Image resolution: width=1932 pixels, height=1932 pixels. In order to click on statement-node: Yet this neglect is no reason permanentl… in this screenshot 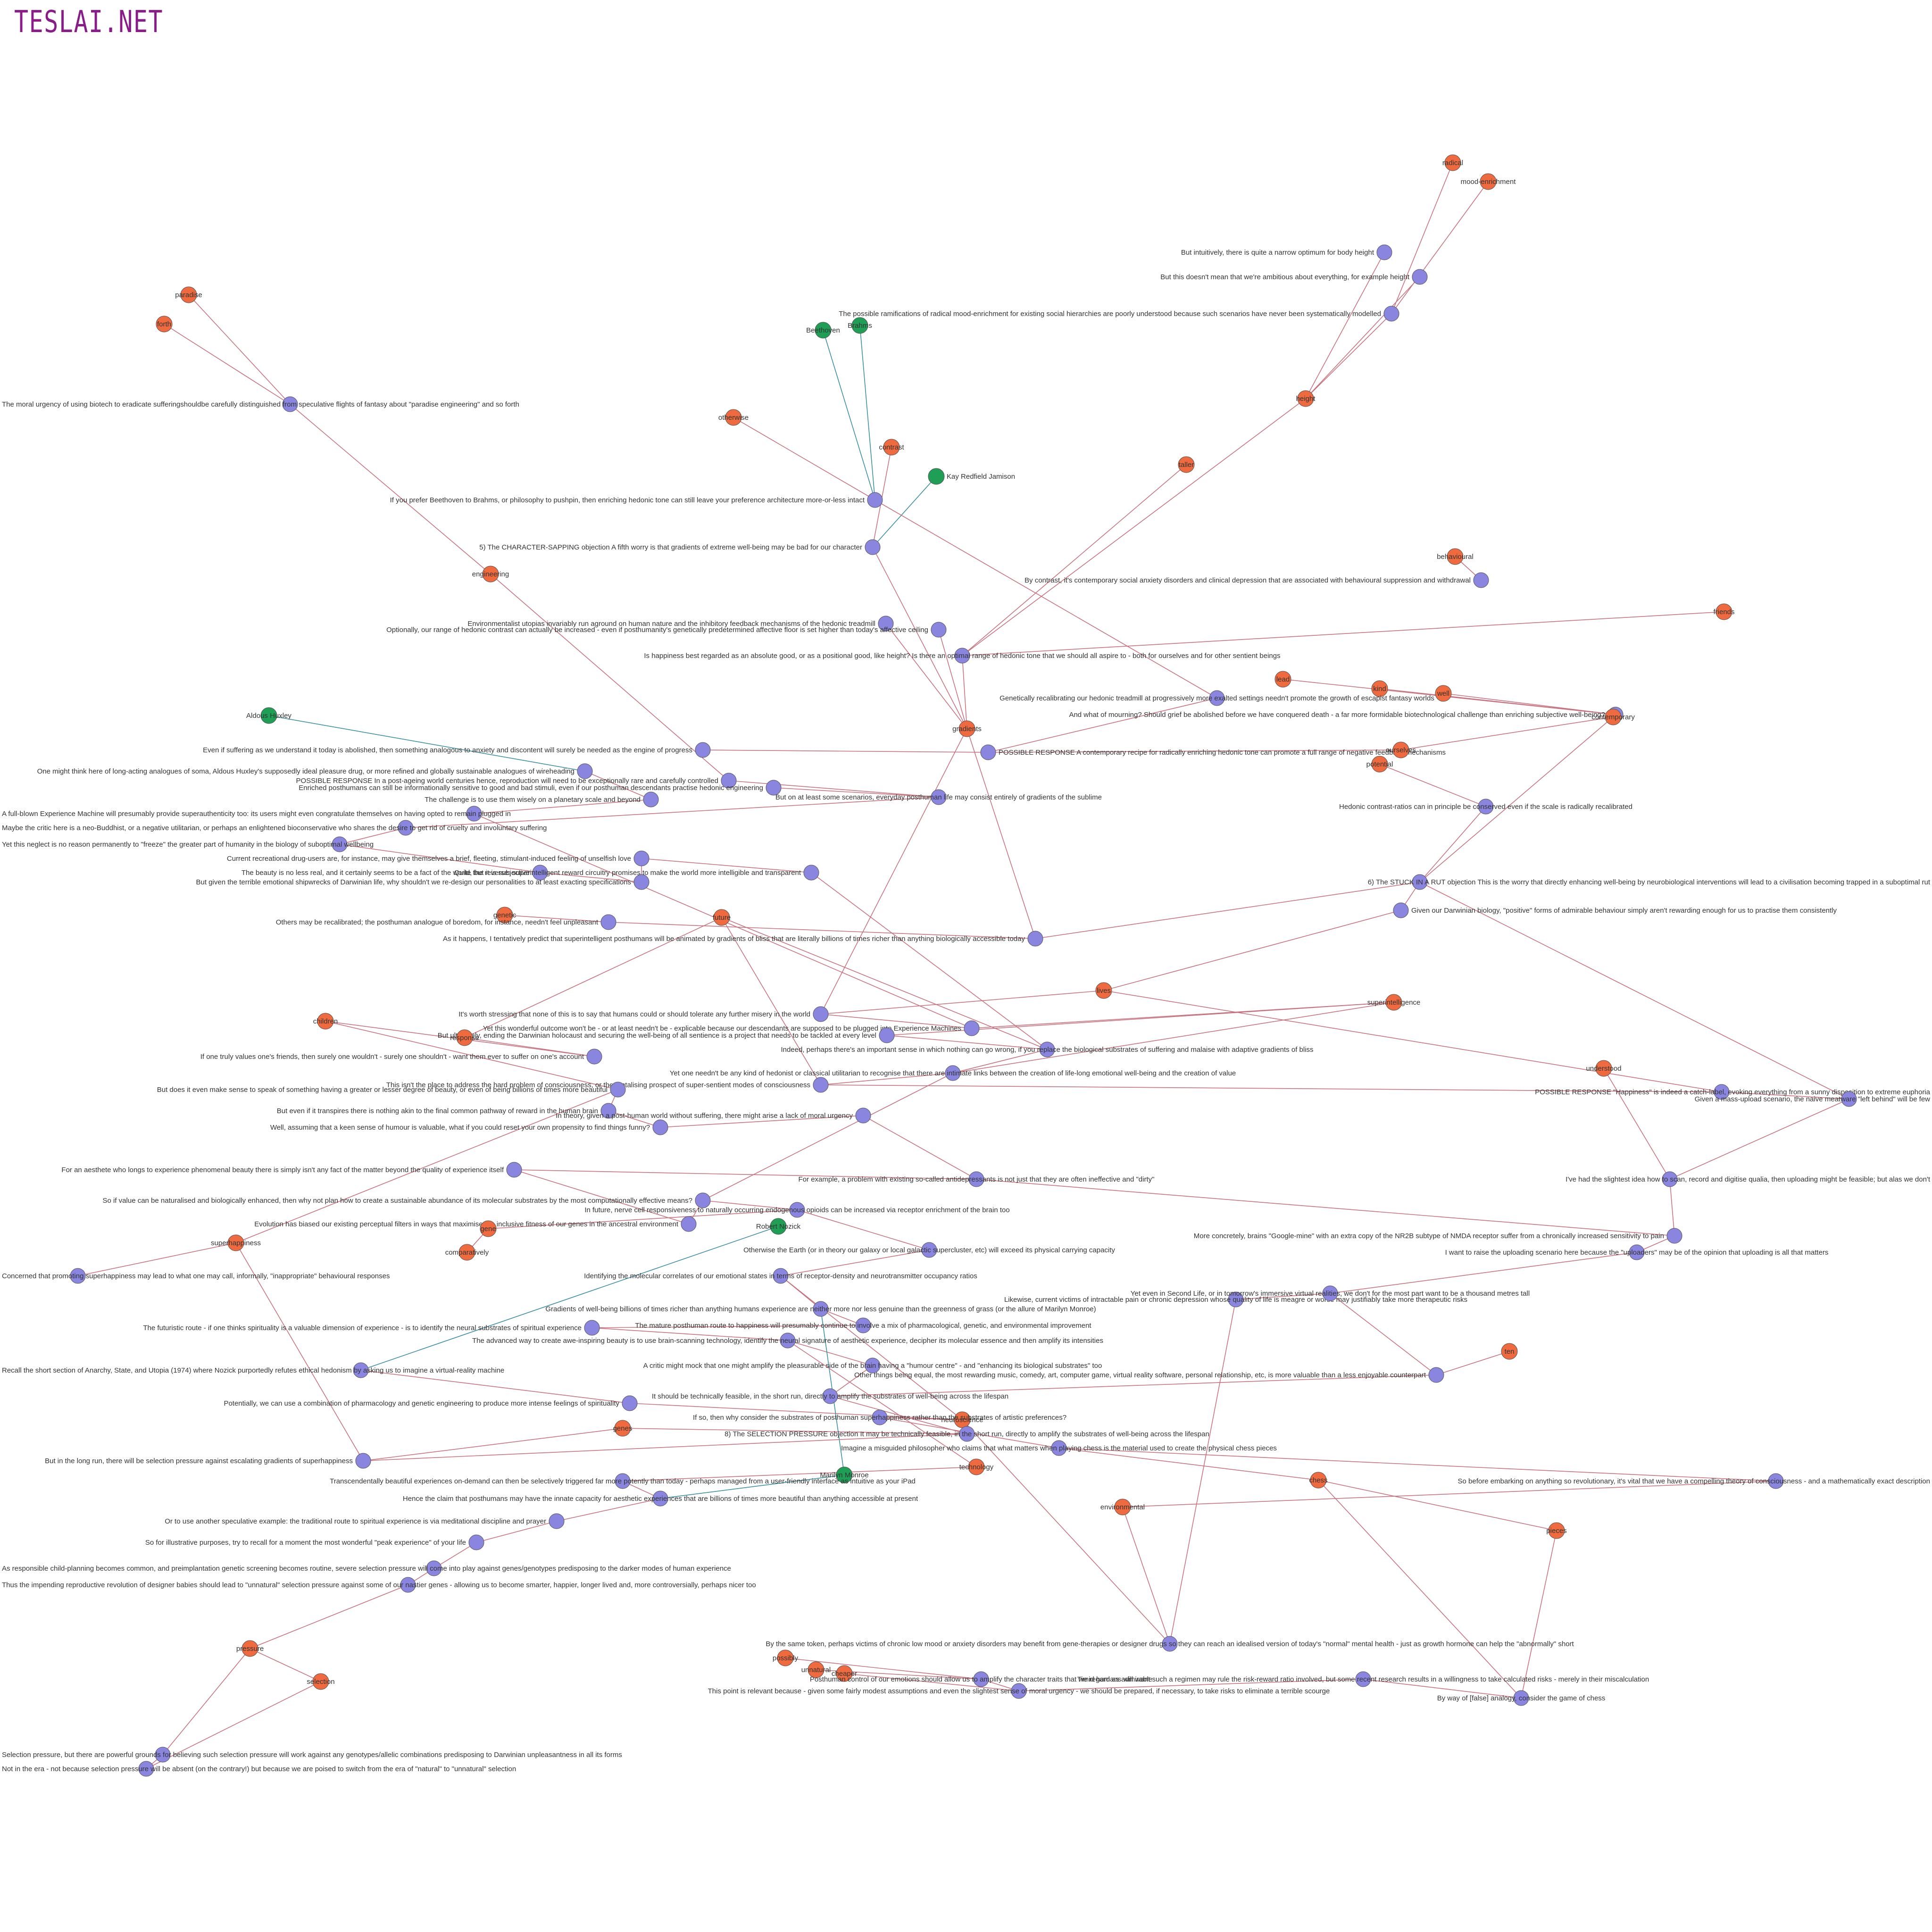, I will do `click(188, 844)`.